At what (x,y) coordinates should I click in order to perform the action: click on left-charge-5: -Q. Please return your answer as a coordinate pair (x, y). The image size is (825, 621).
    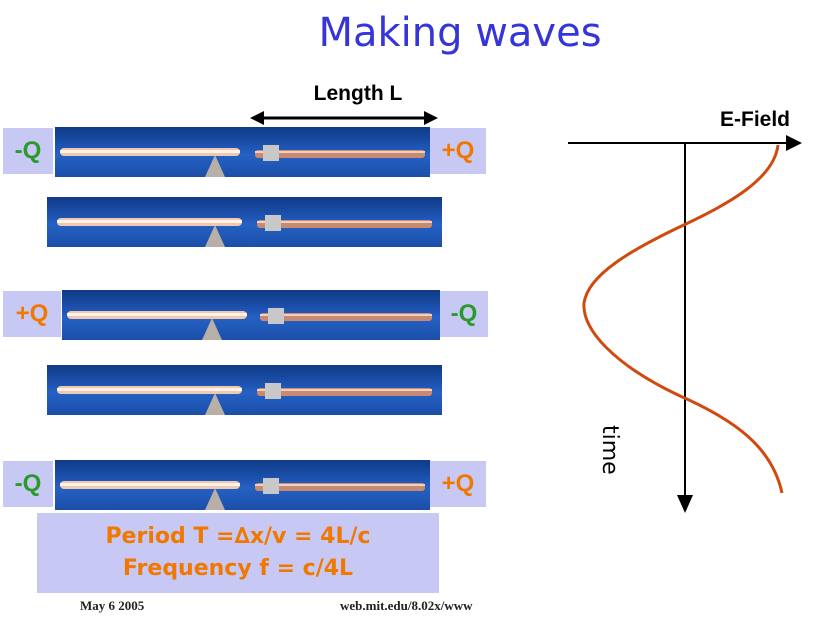
    Looking at the image, I should click on (28, 484).